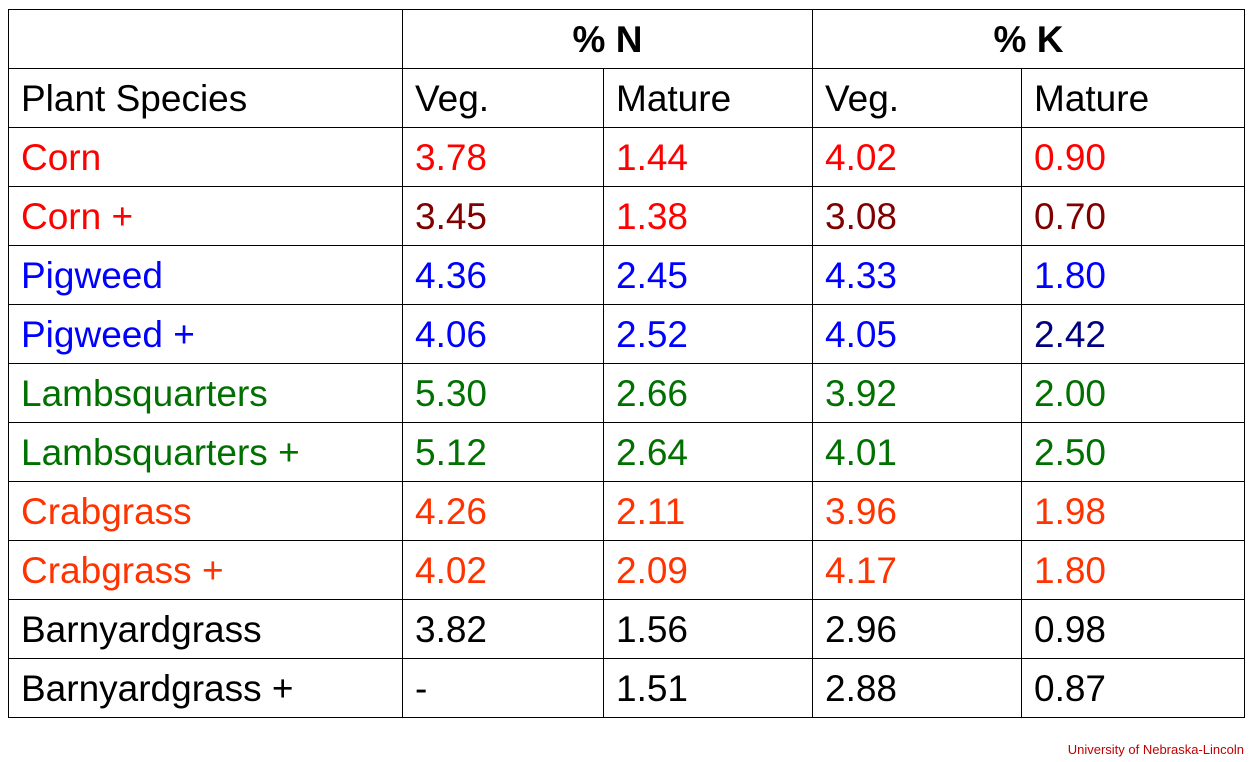  I want to click on n-mature-cell: 1.38, so click(708, 216).